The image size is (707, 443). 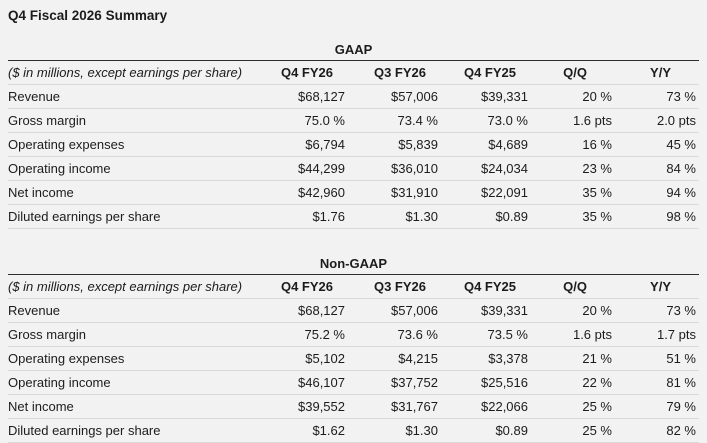 What do you see at coordinates (298, 216) in the screenshot?
I see `cell-value: $1.76` at bounding box center [298, 216].